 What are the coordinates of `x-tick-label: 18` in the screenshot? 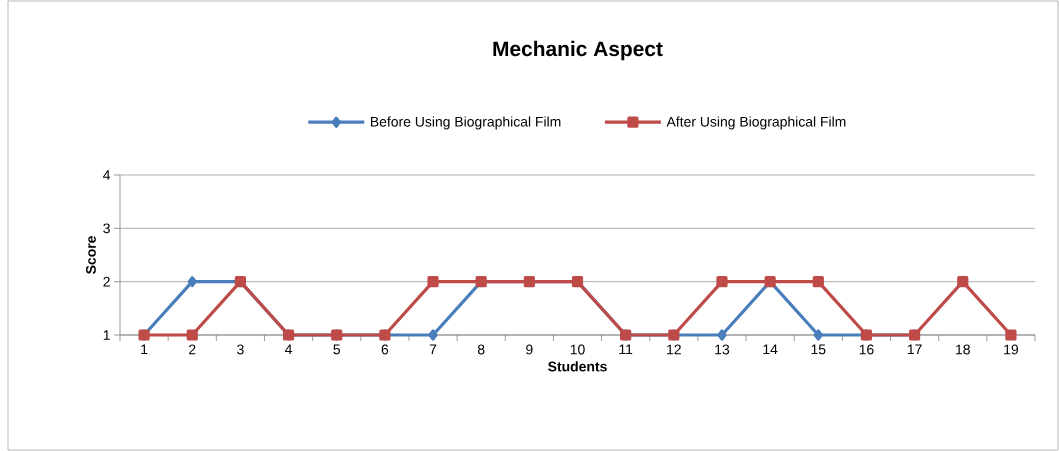 It's located at (963, 349).